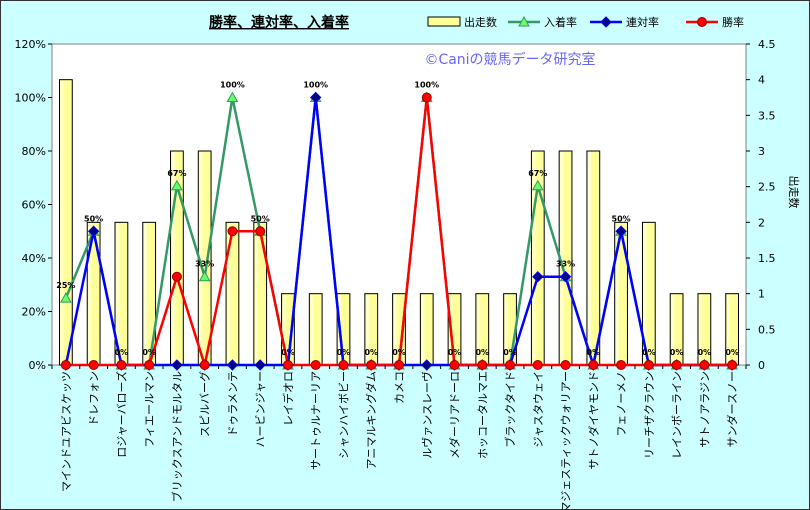 The height and width of the screenshot is (510, 810). Describe the element at coordinates (593, 420) in the screenshot. I see `x-tick-label: サトノダイヤモンド` at that location.